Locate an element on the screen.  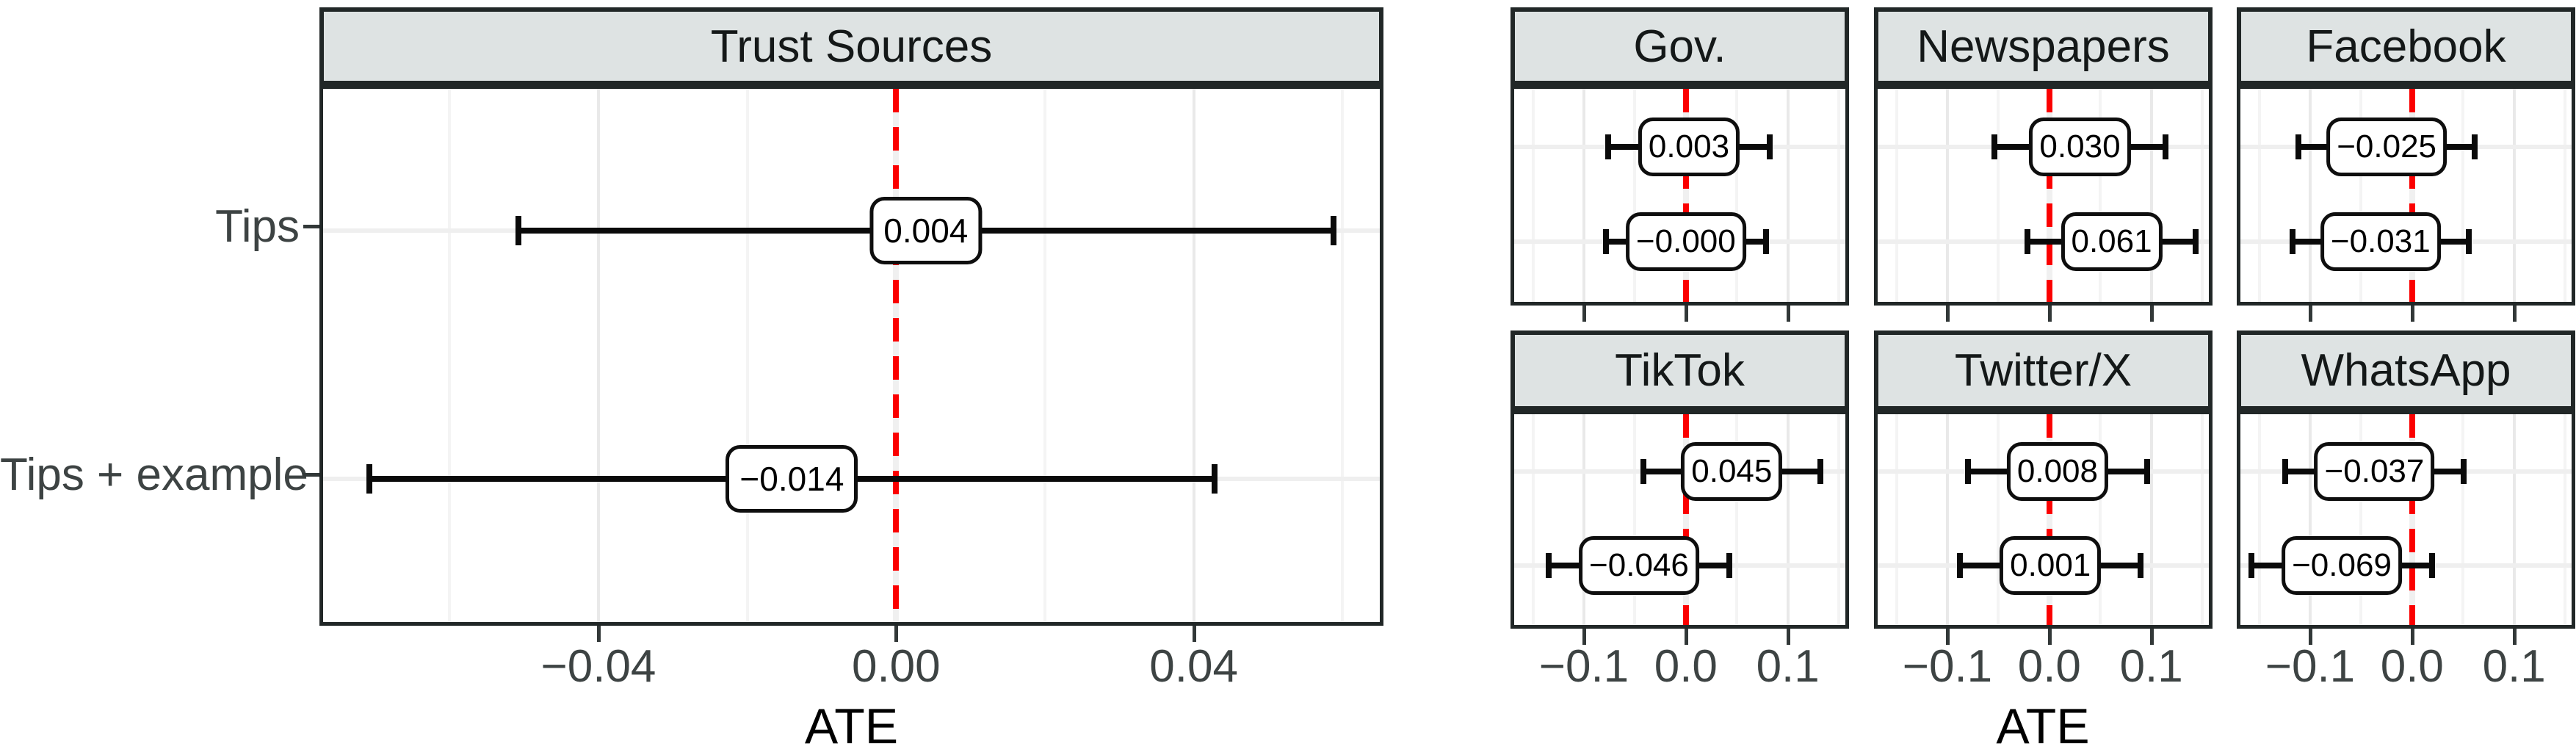
facet-strip: Newspapers is located at coordinates (2043, 46).